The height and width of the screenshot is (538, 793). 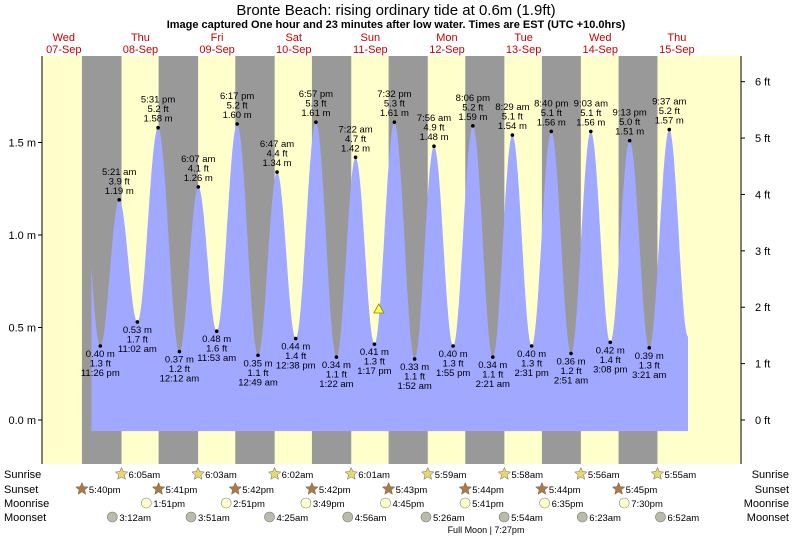 I want to click on low-tide-label: 1.7 ft, so click(x=137, y=339).